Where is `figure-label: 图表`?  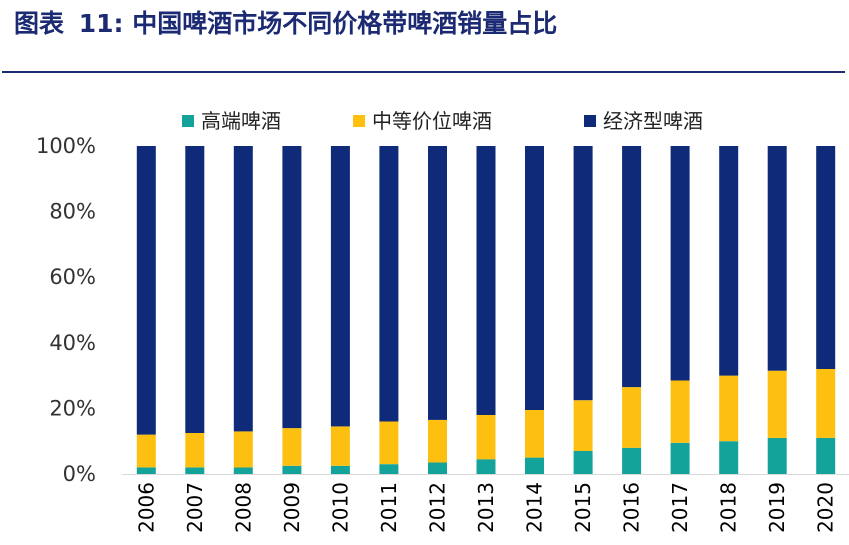
figure-label: 图表 is located at coordinates (39, 23).